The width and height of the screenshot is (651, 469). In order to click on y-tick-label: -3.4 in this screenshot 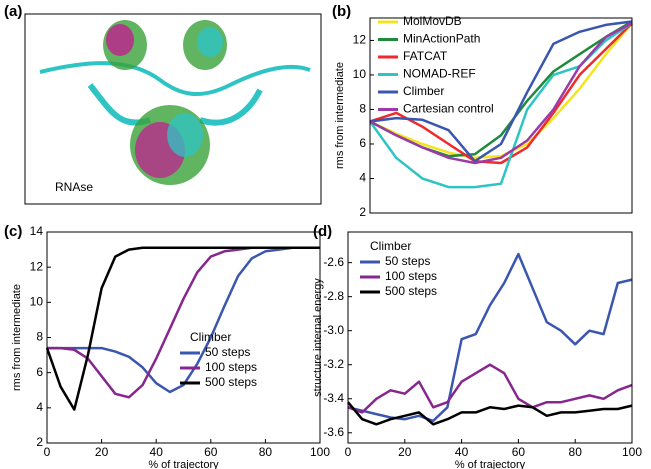, I will do `click(333, 398)`.